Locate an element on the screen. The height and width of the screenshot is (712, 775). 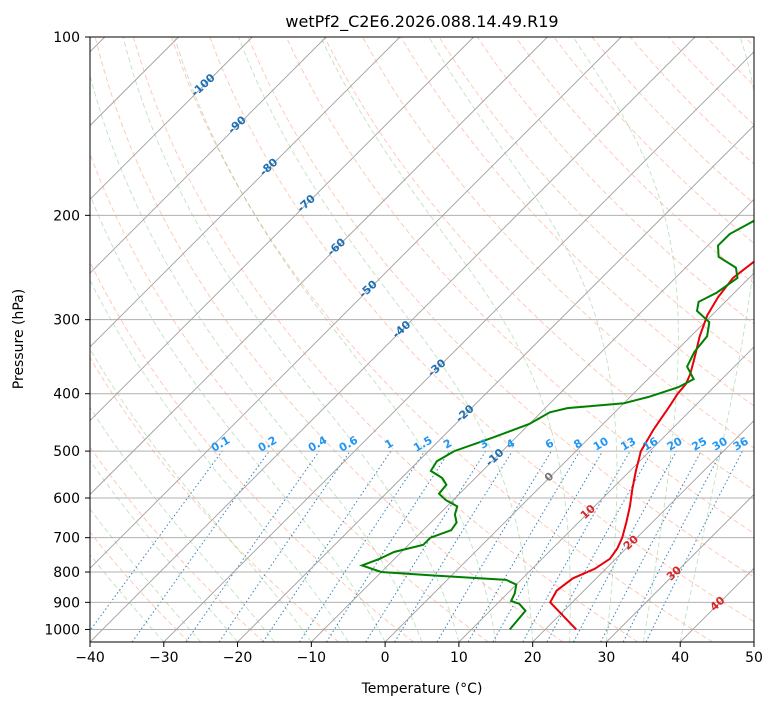
y-tick-label: 400 is located at coordinates (66, 395).